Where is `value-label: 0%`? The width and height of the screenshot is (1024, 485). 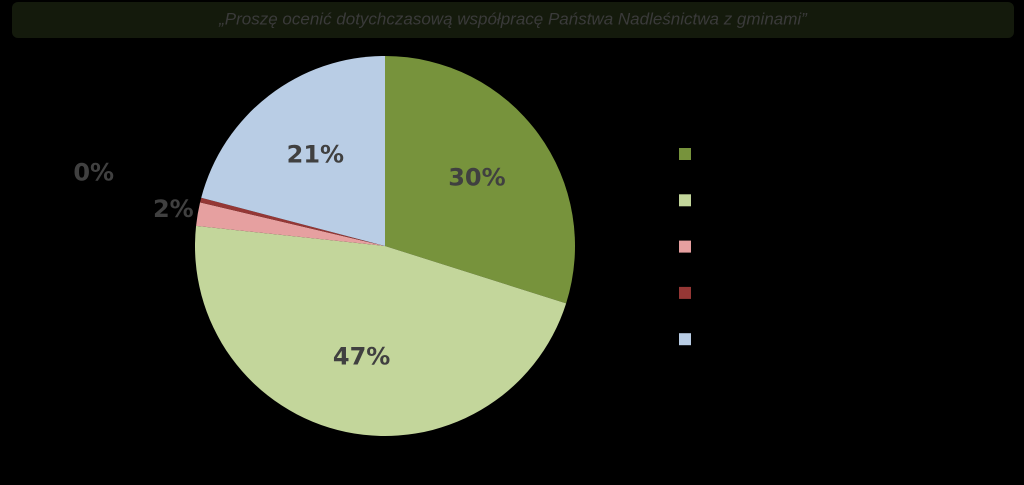
value-label: 0% is located at coordinates (93, 172).